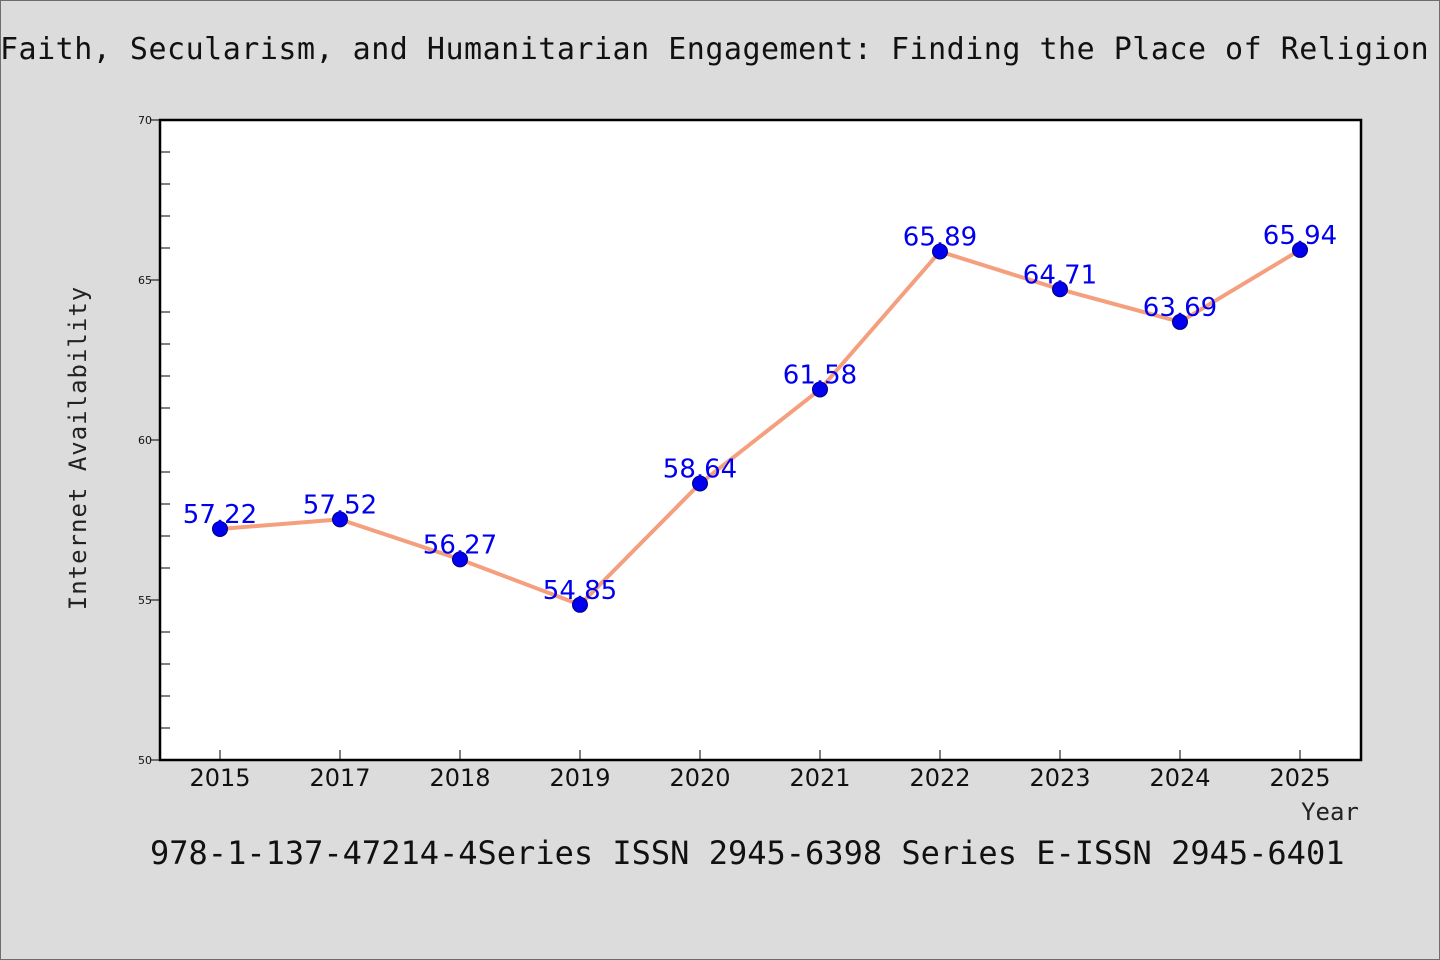 This screenshot has width=1440, height=960. What do you see at coordinates (699, 778) in the screenshot?
I see `x-tick-label: 2020` at bounding box center [699, 778].